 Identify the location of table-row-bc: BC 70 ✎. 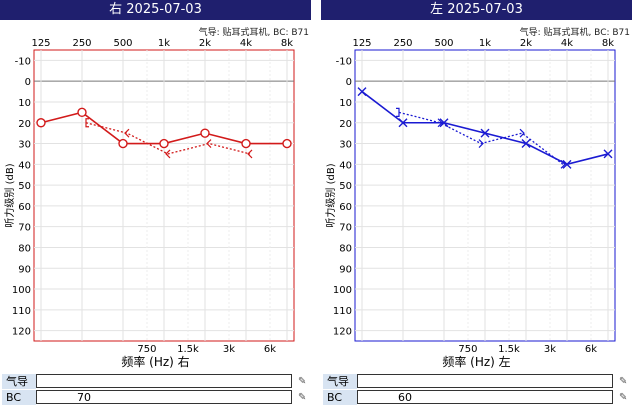
(154, 398).